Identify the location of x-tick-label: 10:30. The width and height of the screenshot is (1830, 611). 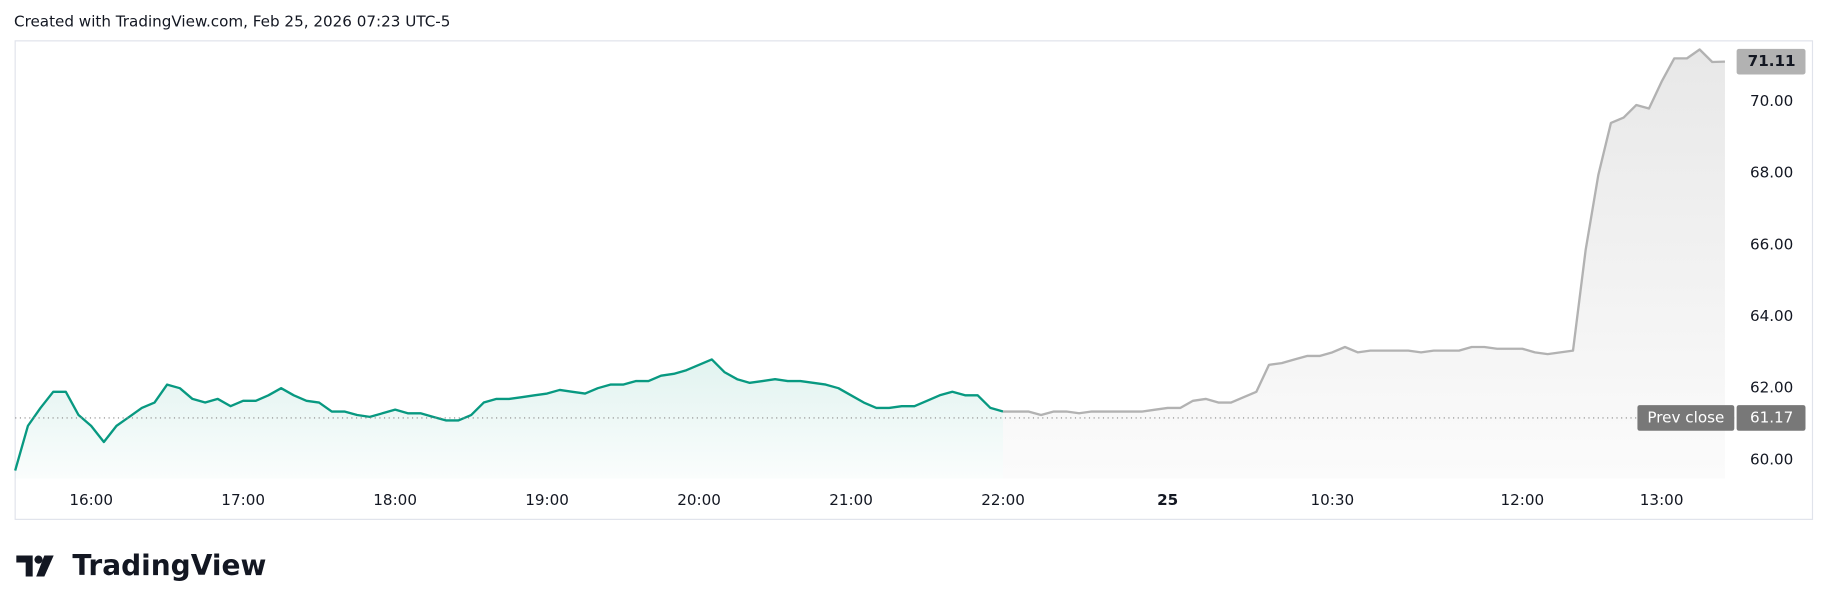
(1332, 500).